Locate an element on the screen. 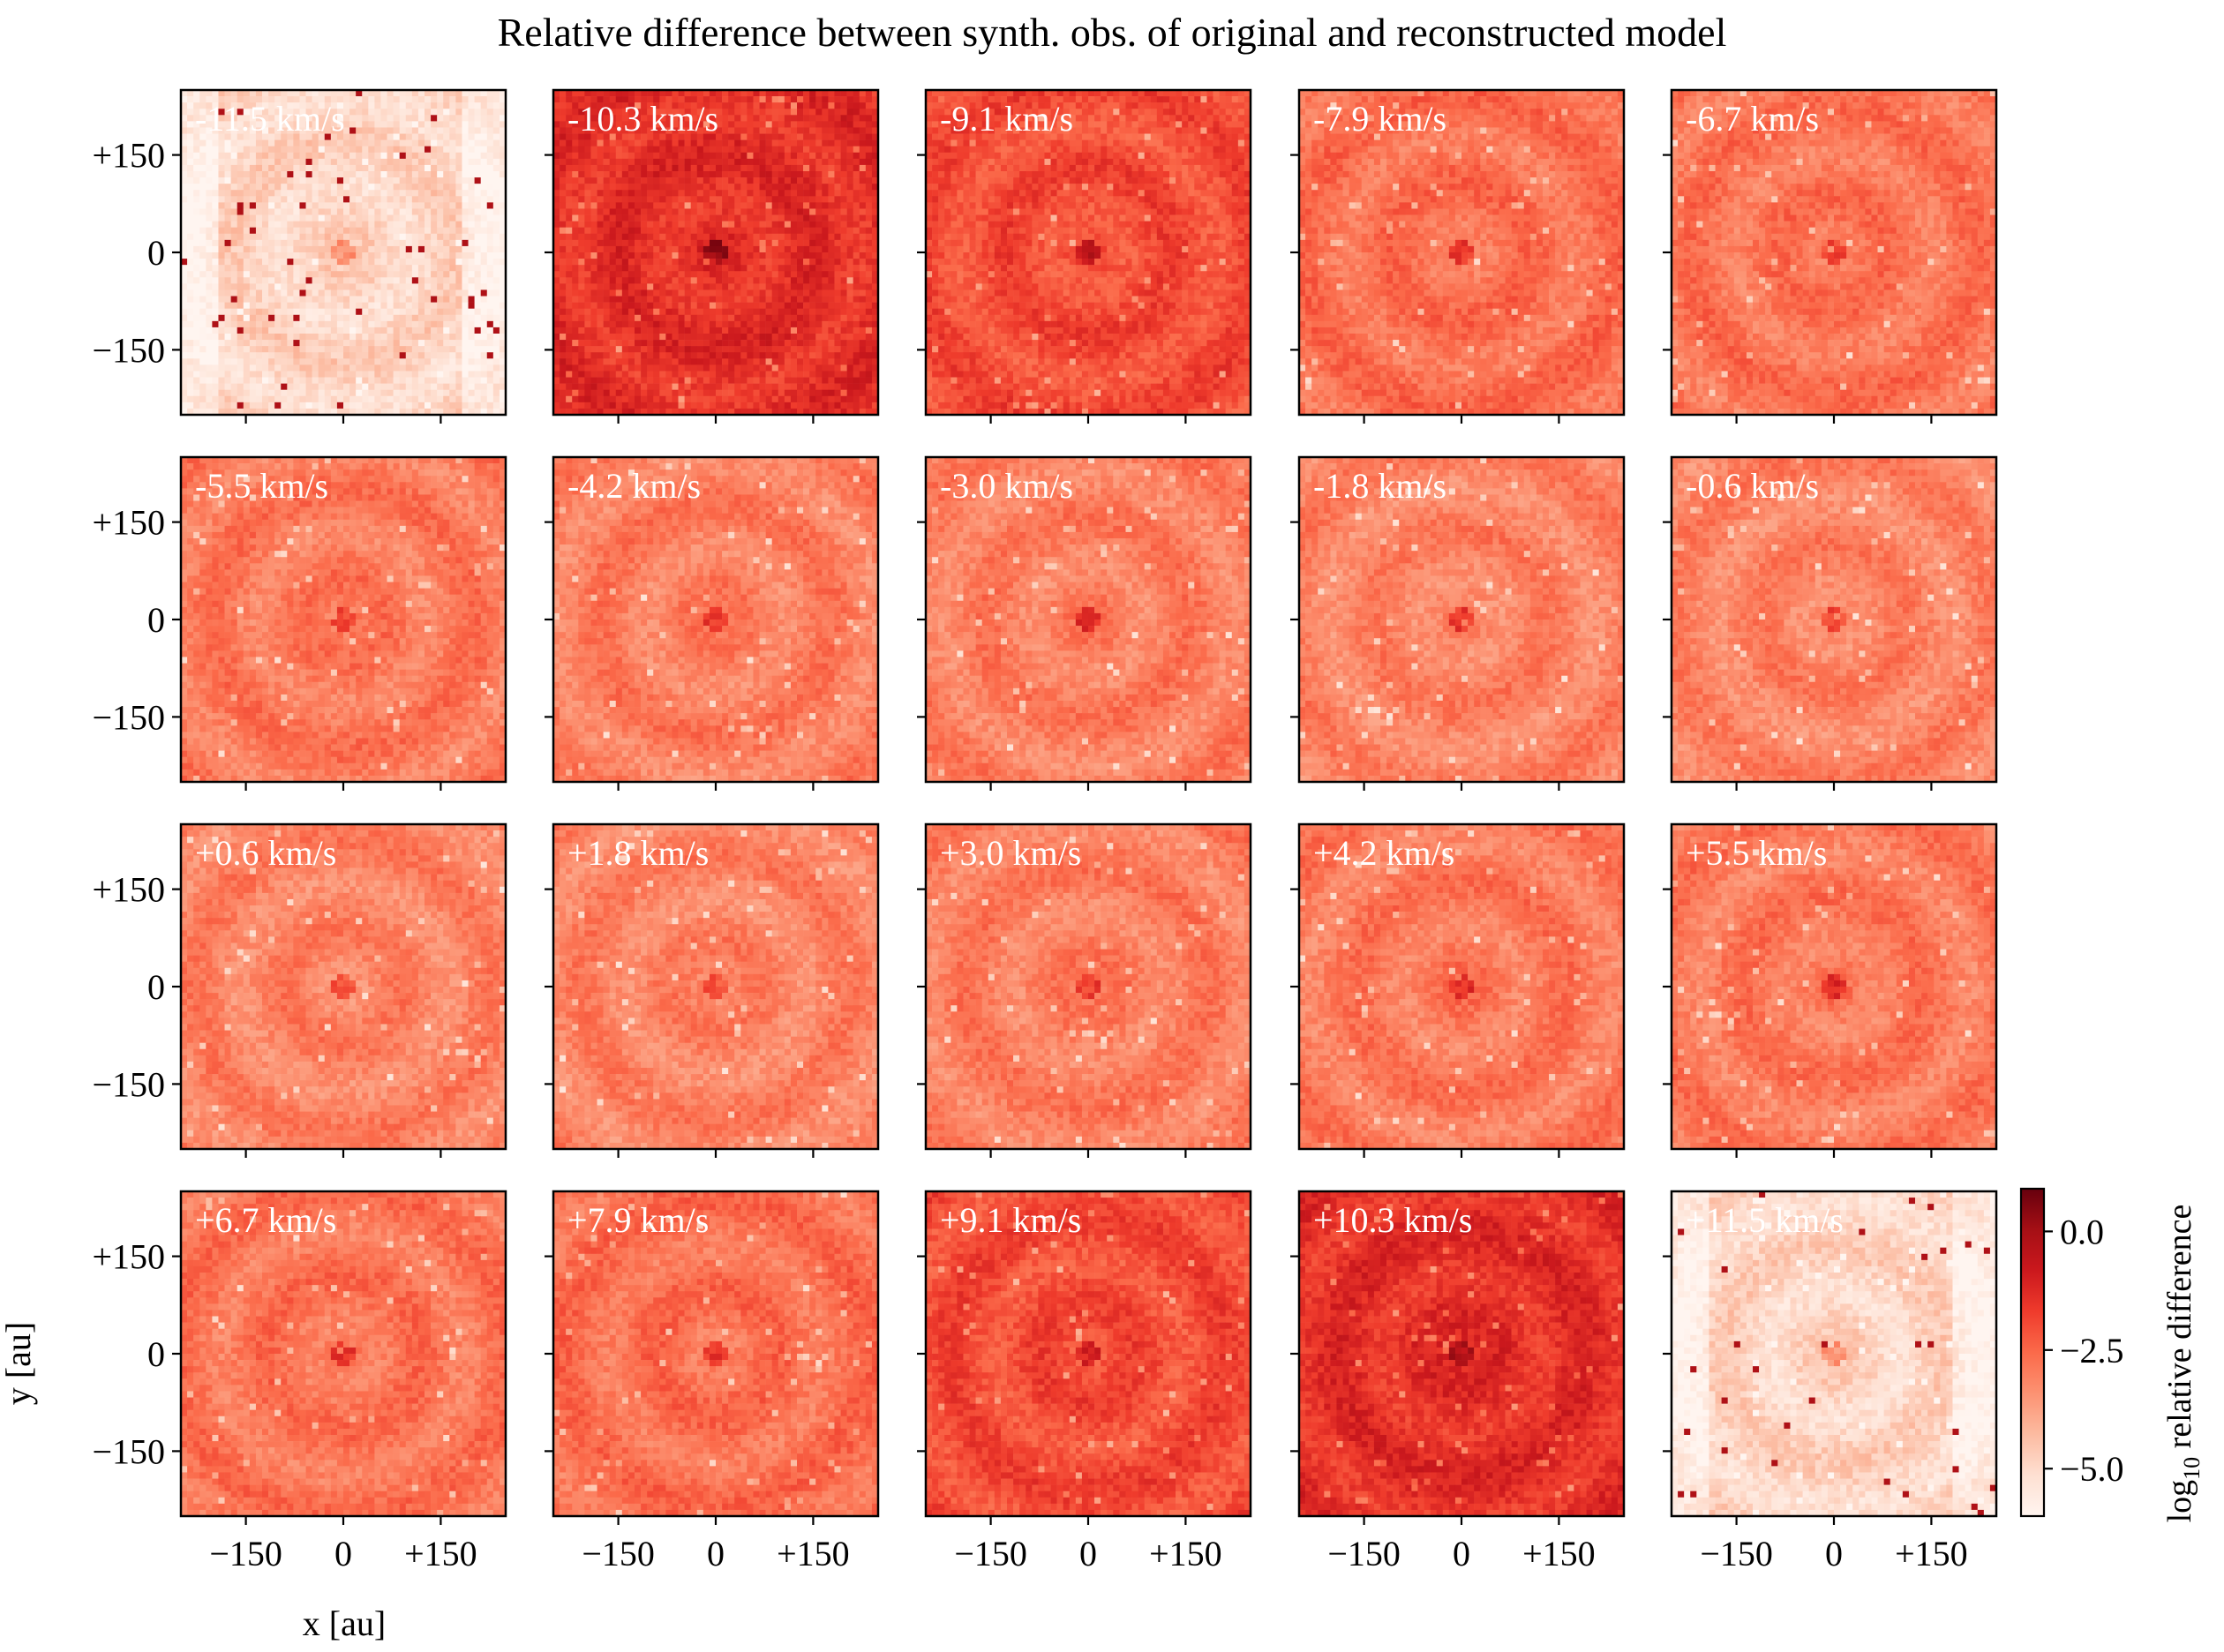 The height and width of the screenshot is (1652, 2224). panel-velocity-label: -4.2 km/s is located at coordinates (634, 486).